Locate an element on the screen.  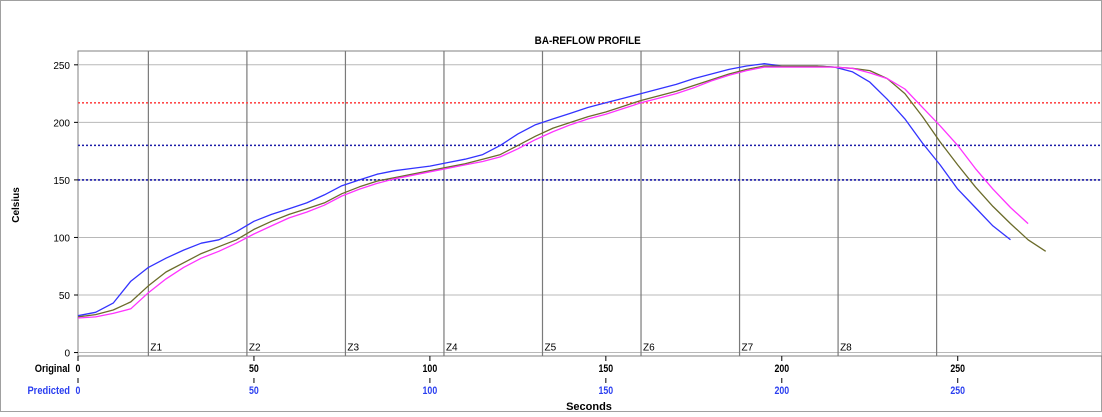
zone-label: Z3 is located at coordinates (353, 348).